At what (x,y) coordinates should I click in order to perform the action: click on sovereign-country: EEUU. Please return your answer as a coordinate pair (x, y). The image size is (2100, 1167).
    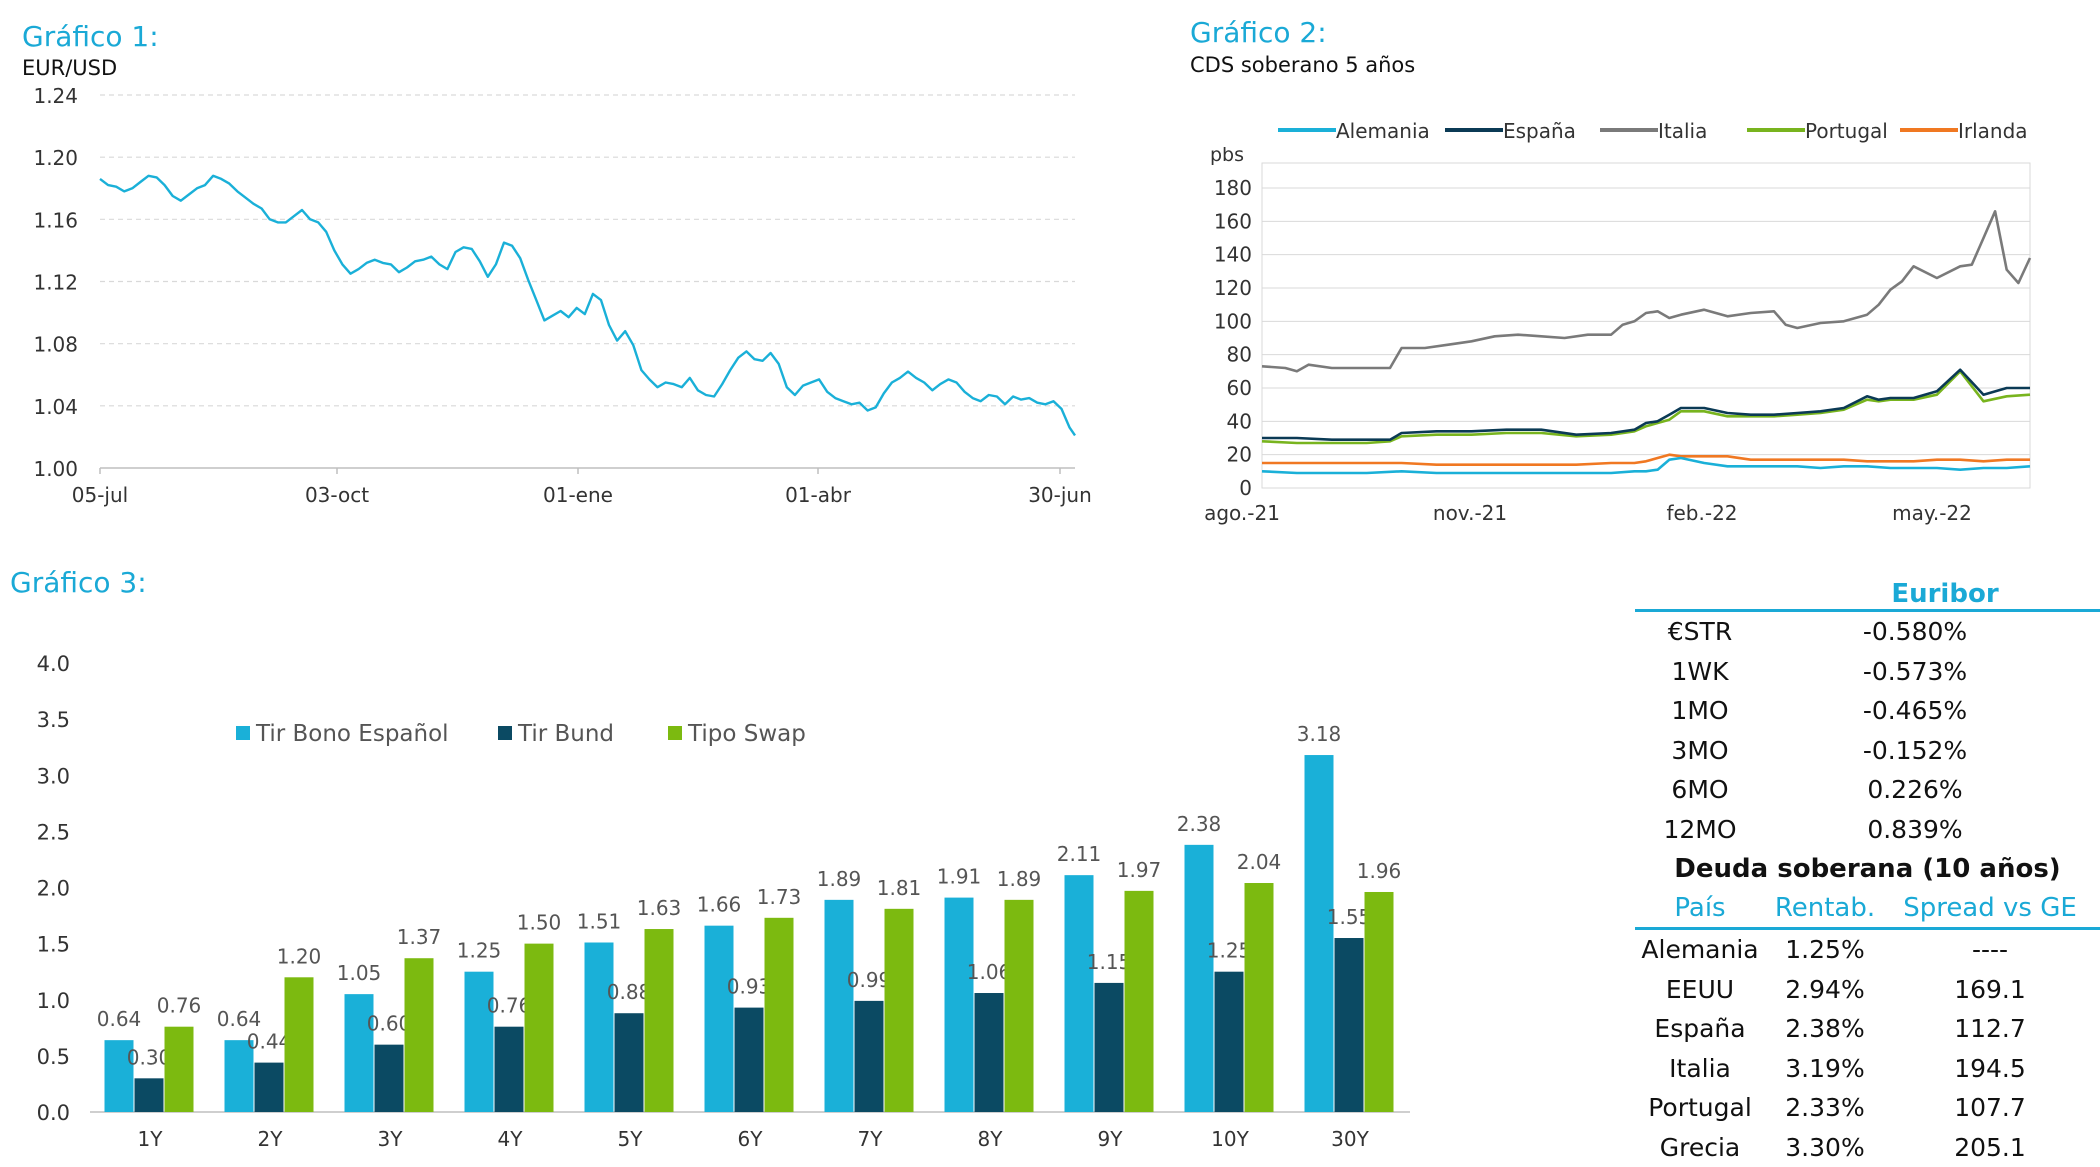
    Looking at the image, I should click on (1700, 989).